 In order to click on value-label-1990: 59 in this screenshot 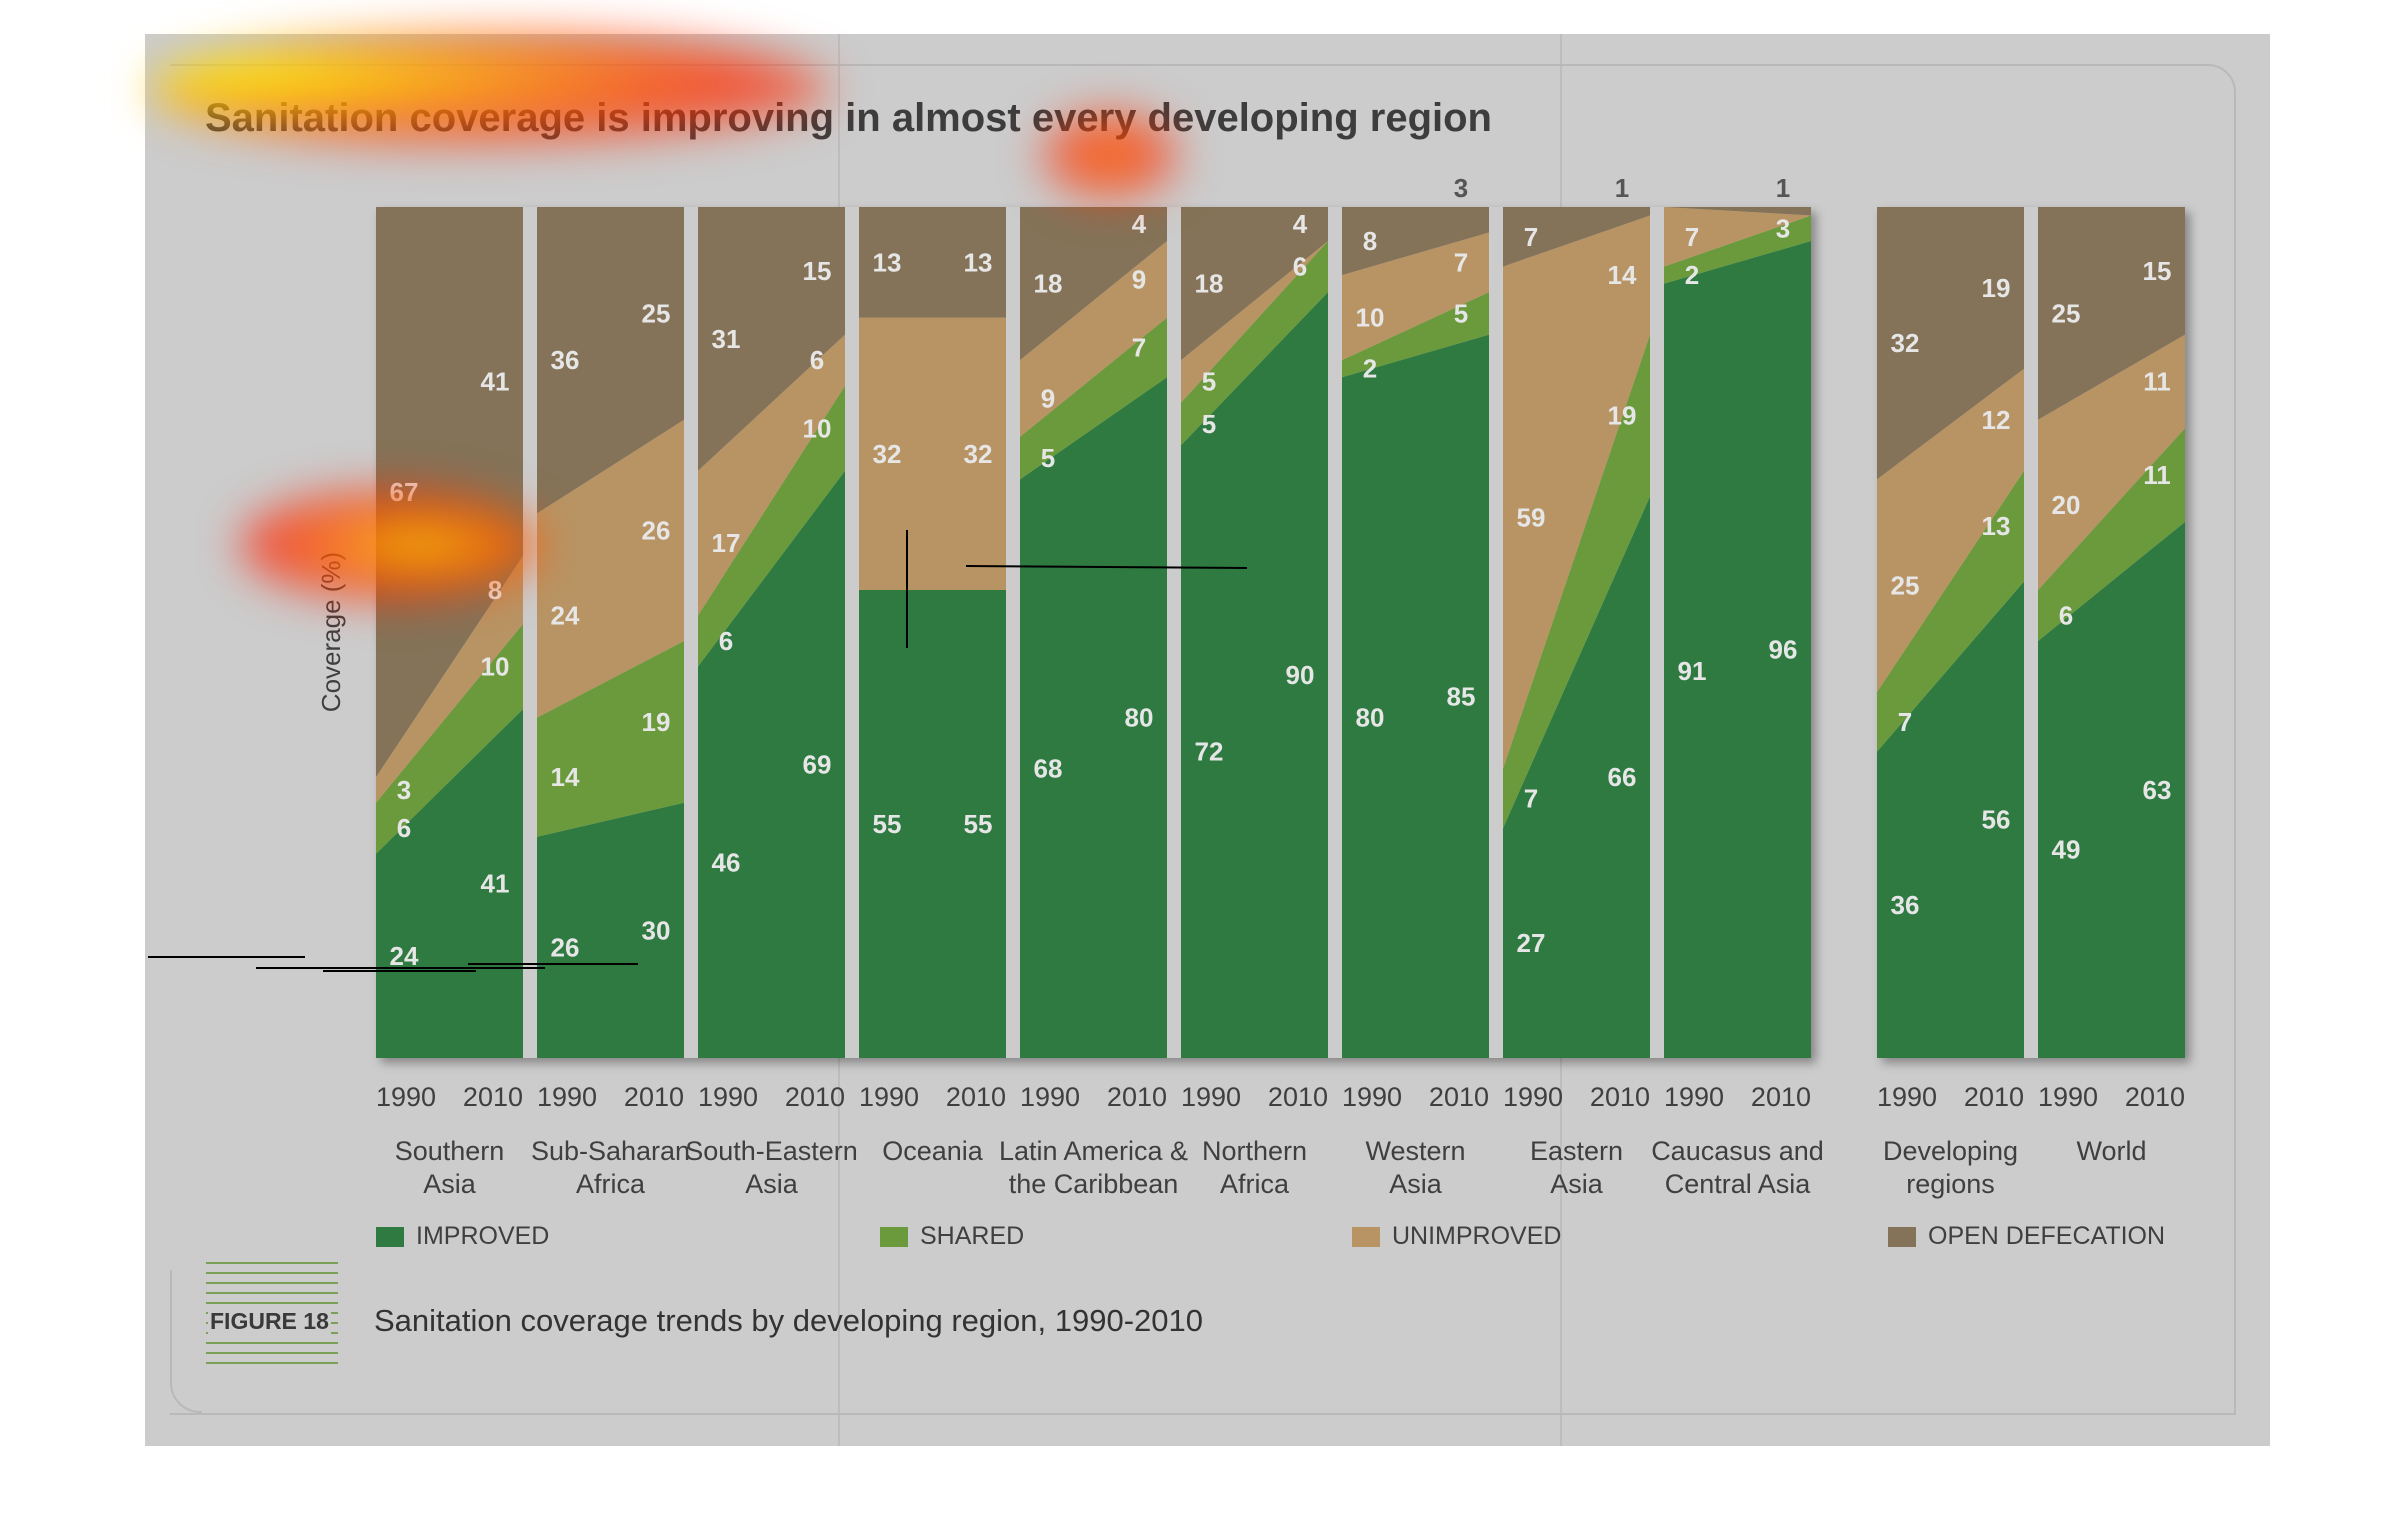, I will do `click(1531, 518)`.